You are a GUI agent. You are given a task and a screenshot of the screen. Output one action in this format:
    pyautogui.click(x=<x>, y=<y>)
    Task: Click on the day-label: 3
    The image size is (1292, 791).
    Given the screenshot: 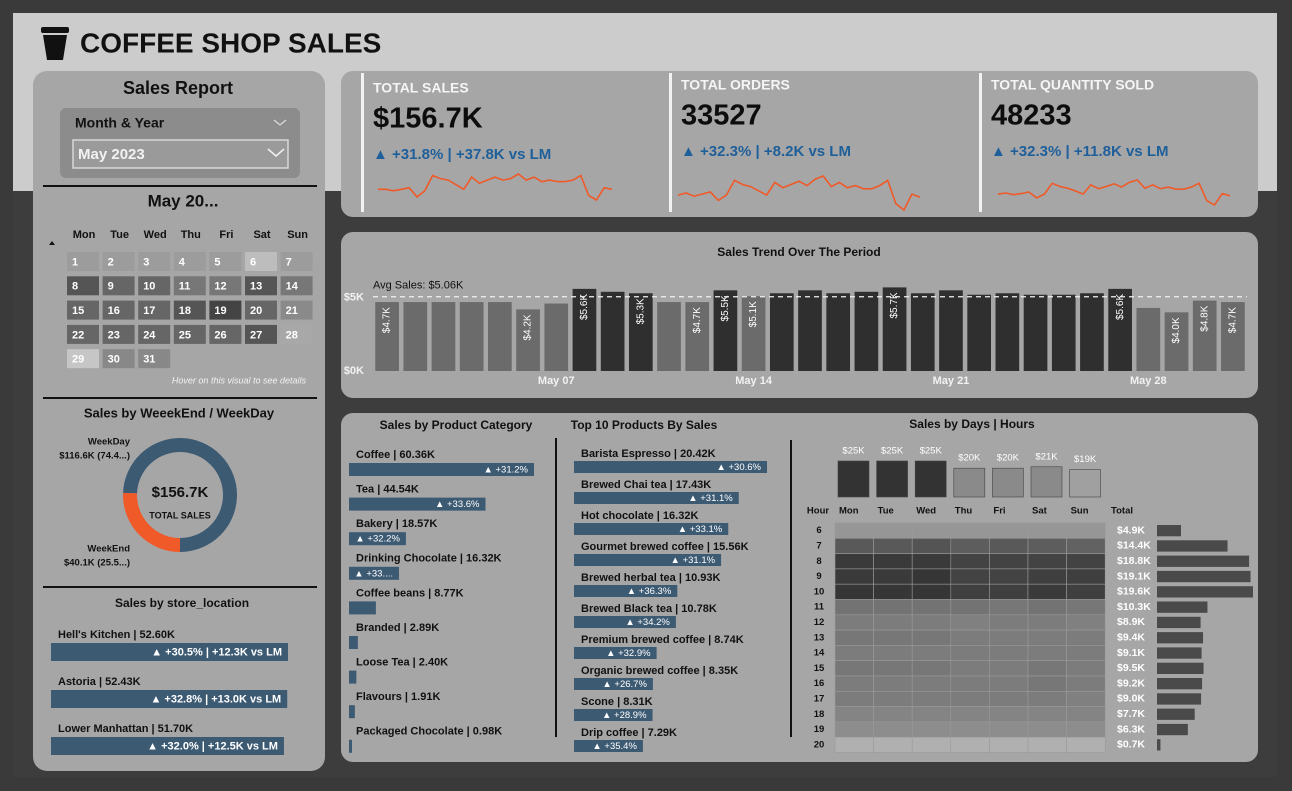 What is the action you would take?
    pyautogui.click(x=146, y=262)
    